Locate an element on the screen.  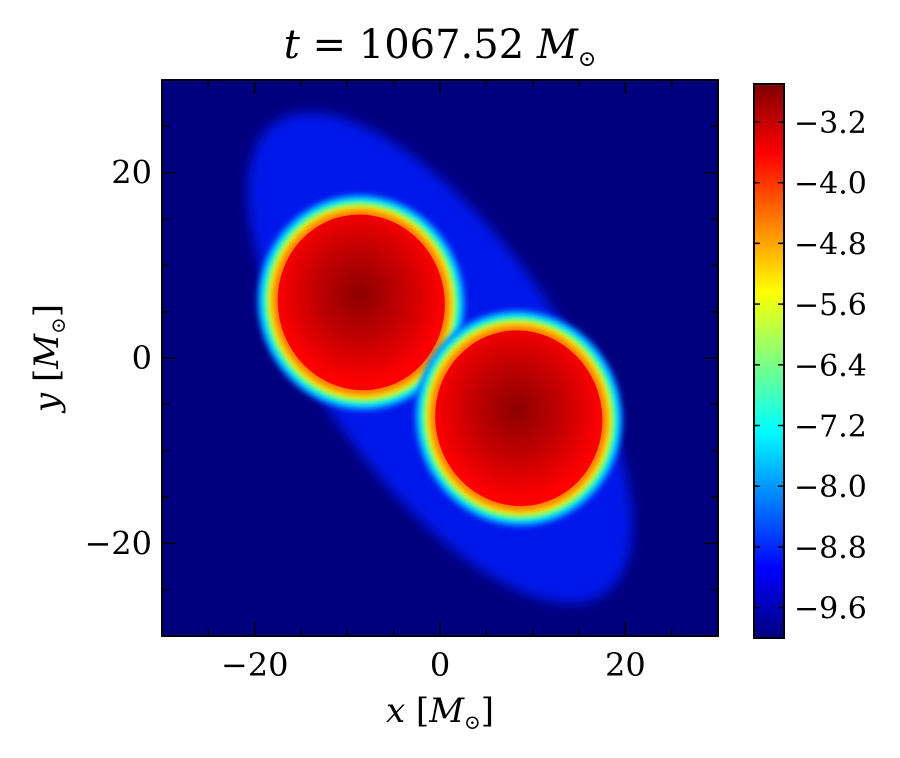
colorbar-frame is located at coordinates (769, 361).